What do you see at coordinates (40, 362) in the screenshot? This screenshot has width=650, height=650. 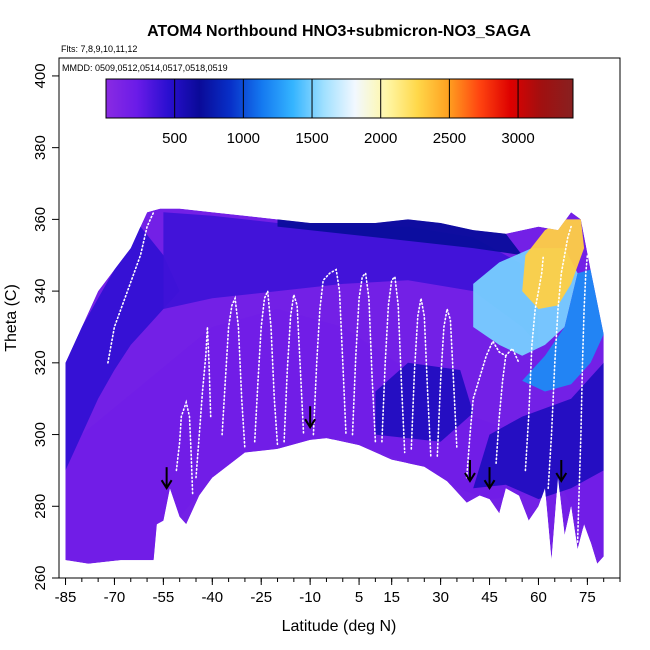 I see `y-tick-label: 320` at bounding box center [40, 362].